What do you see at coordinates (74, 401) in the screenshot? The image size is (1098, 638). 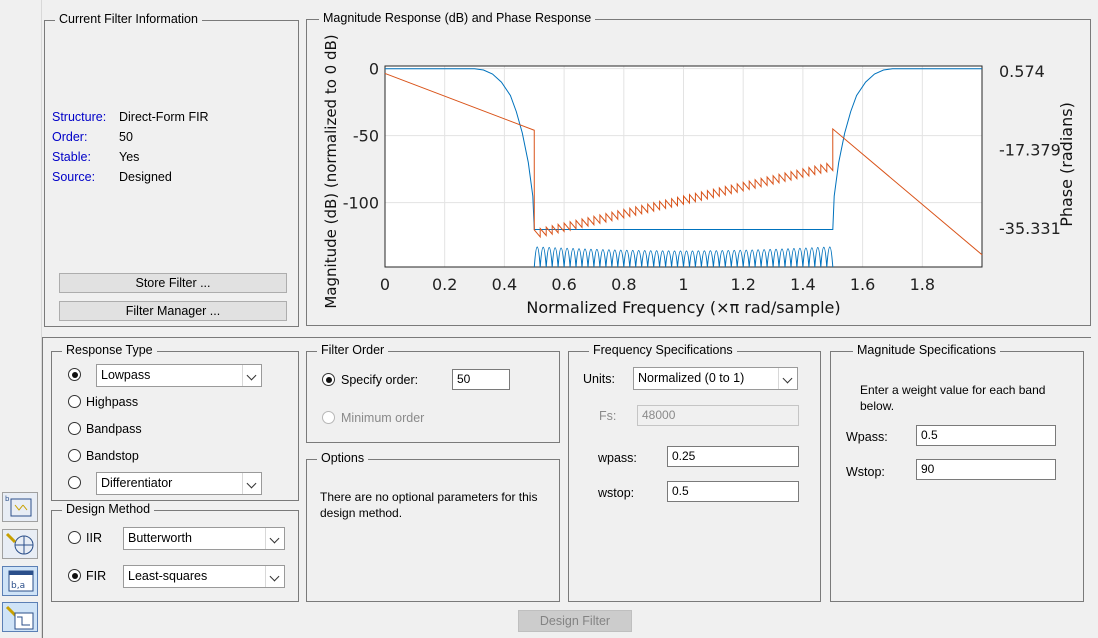 I see `highpass-radio` at bounding box center [74, 401].